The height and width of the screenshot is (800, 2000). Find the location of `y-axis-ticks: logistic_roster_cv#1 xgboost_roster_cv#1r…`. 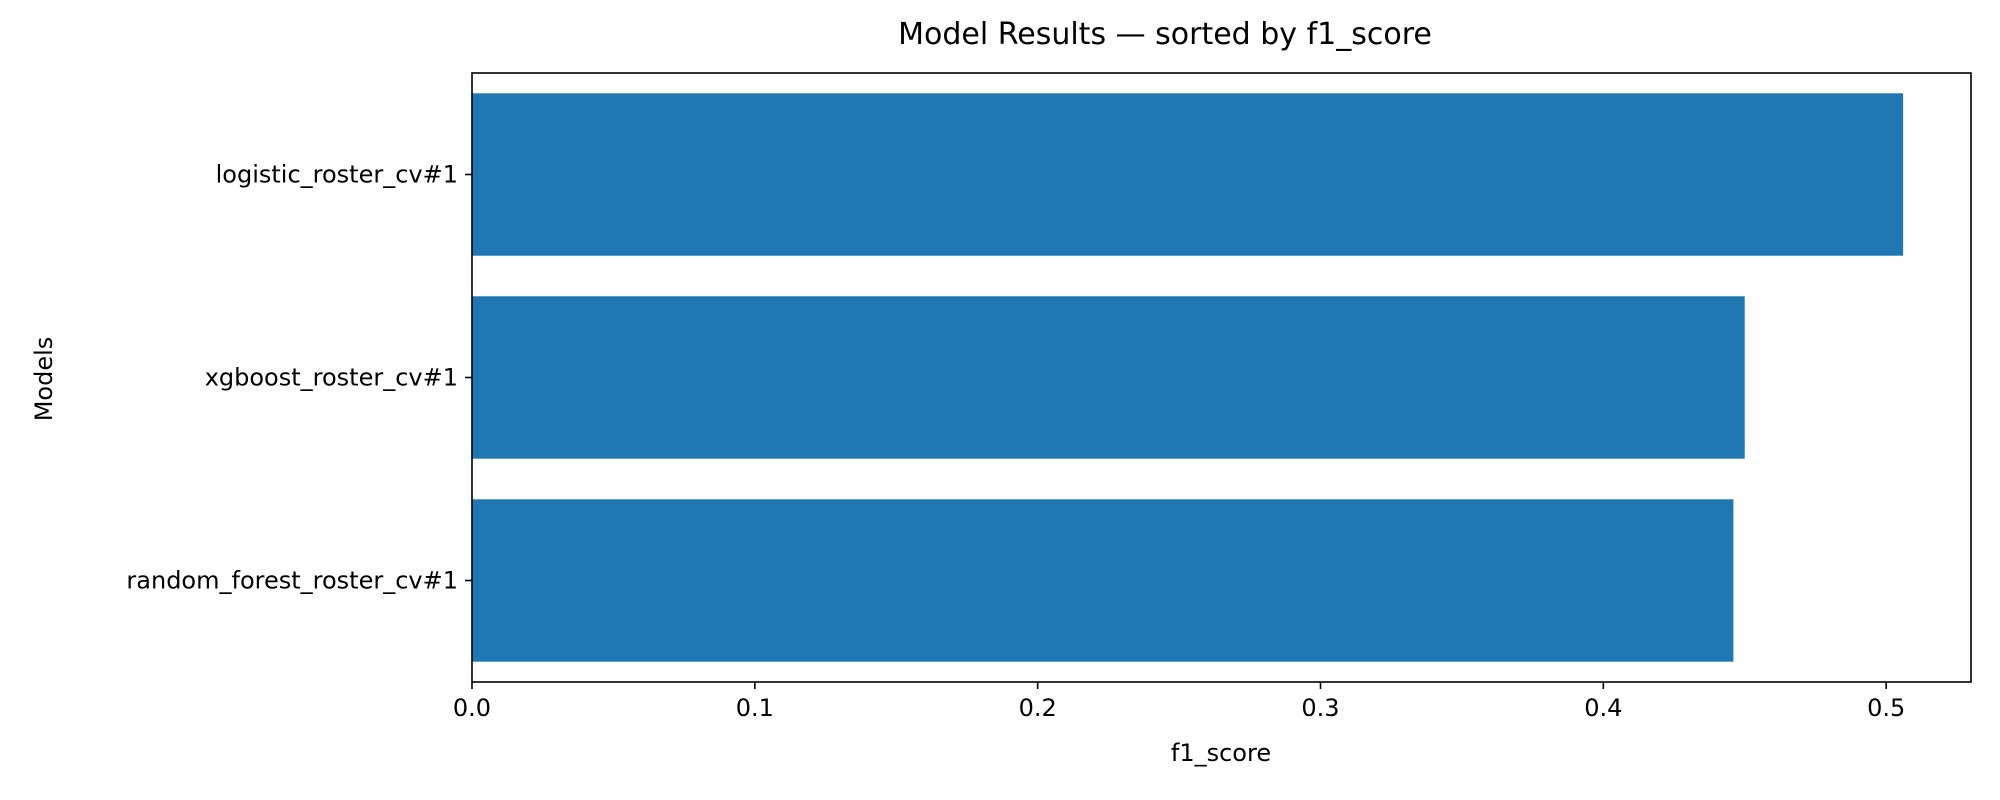

y-axis-ticks: logistic_roster_cv#1 xgboost_roster_cv#1r… is located at coordinates (299, 378).